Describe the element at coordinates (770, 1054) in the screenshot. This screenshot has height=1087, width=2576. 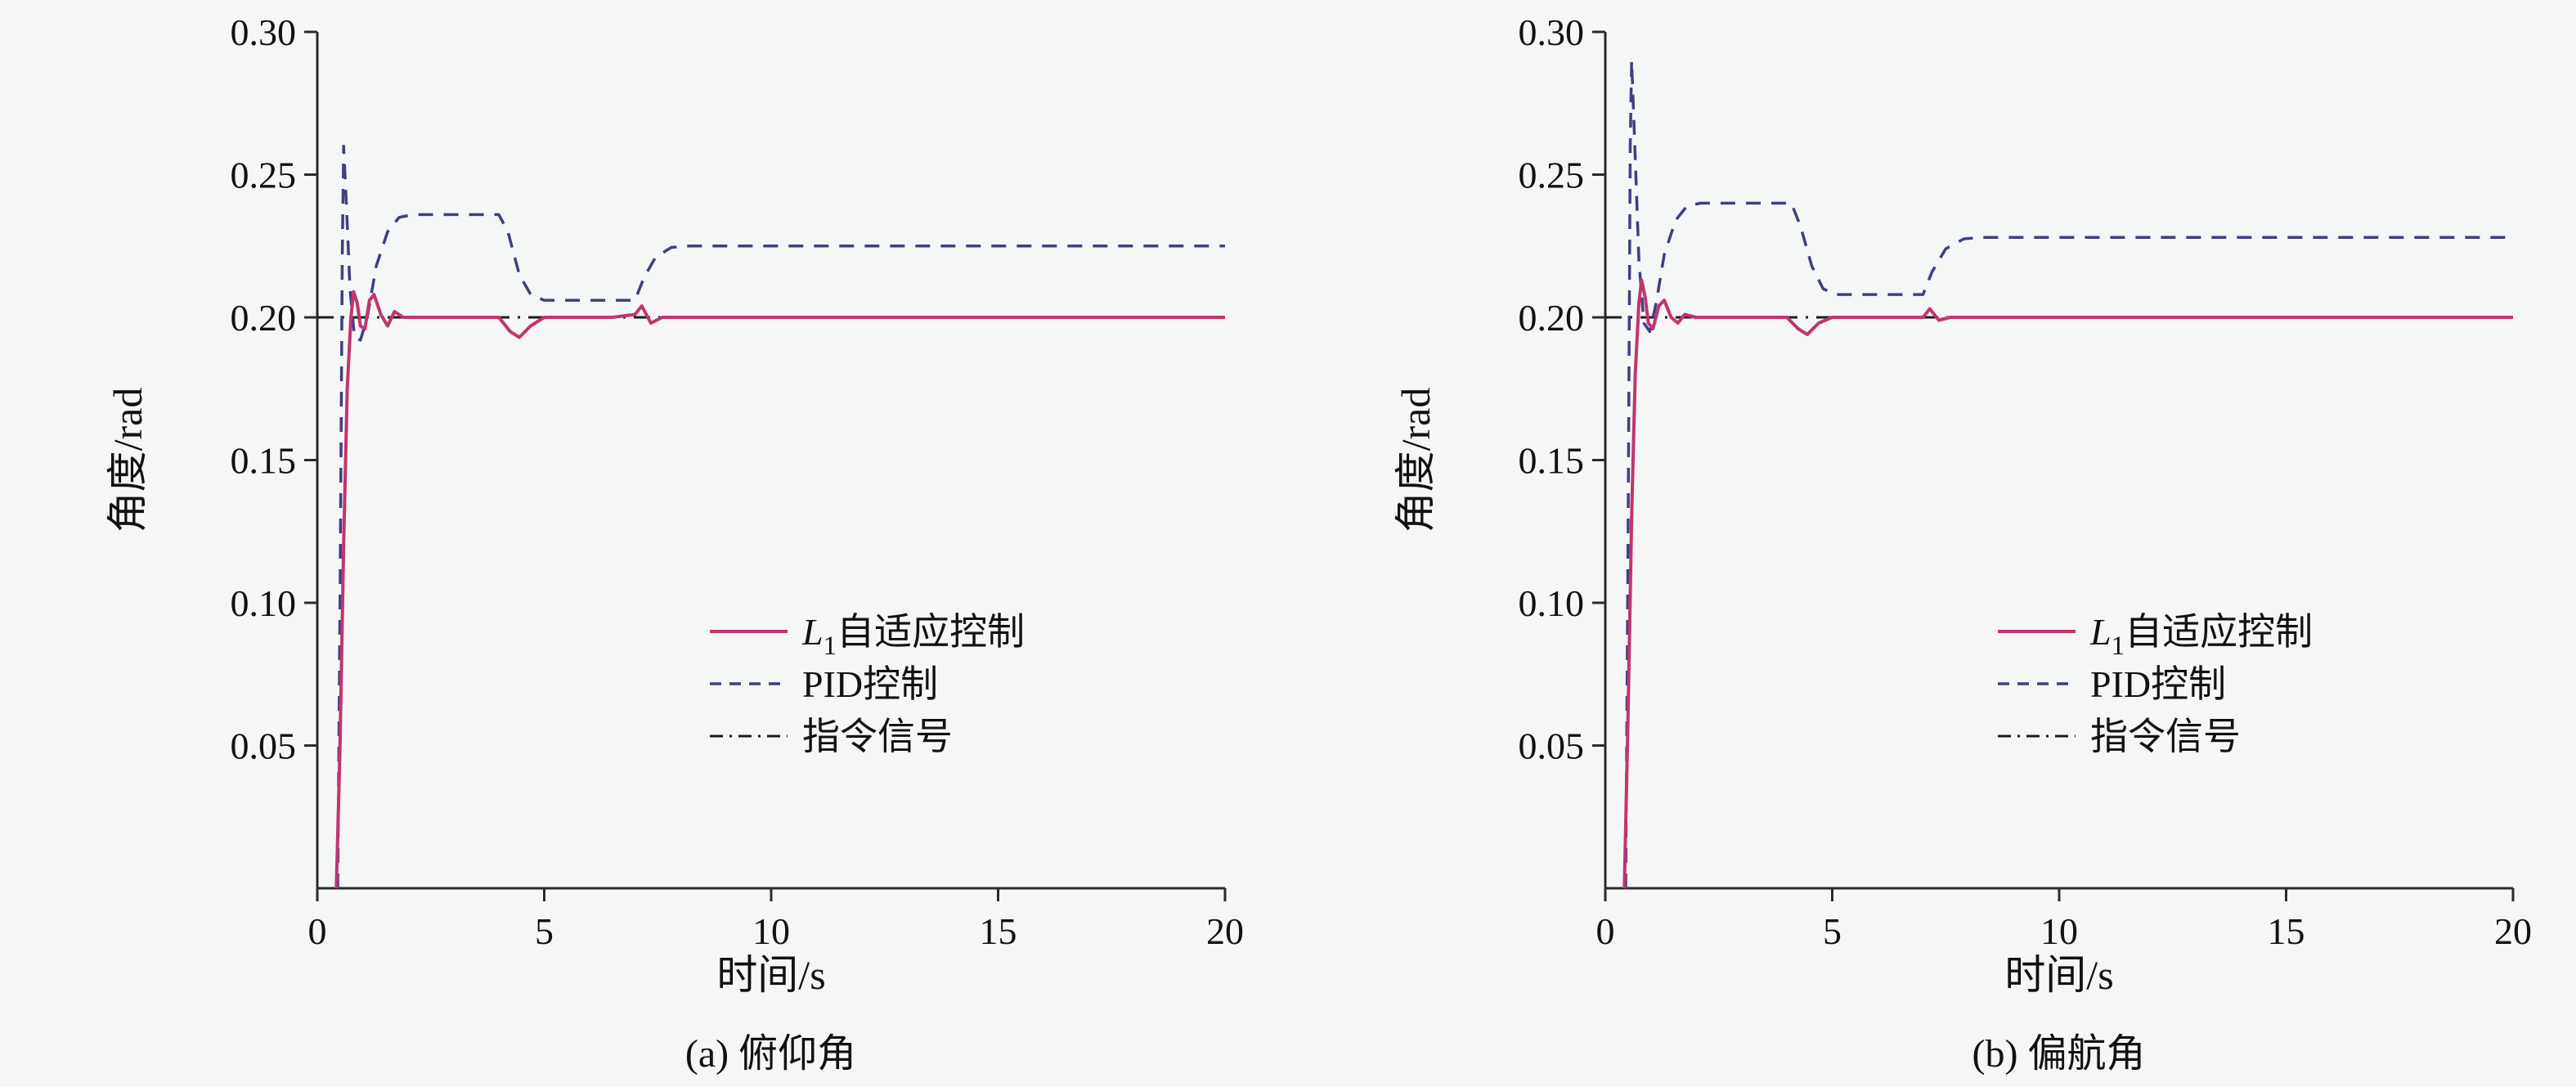
I see `chart-caption-a: (a) 俯仰角` at that location.